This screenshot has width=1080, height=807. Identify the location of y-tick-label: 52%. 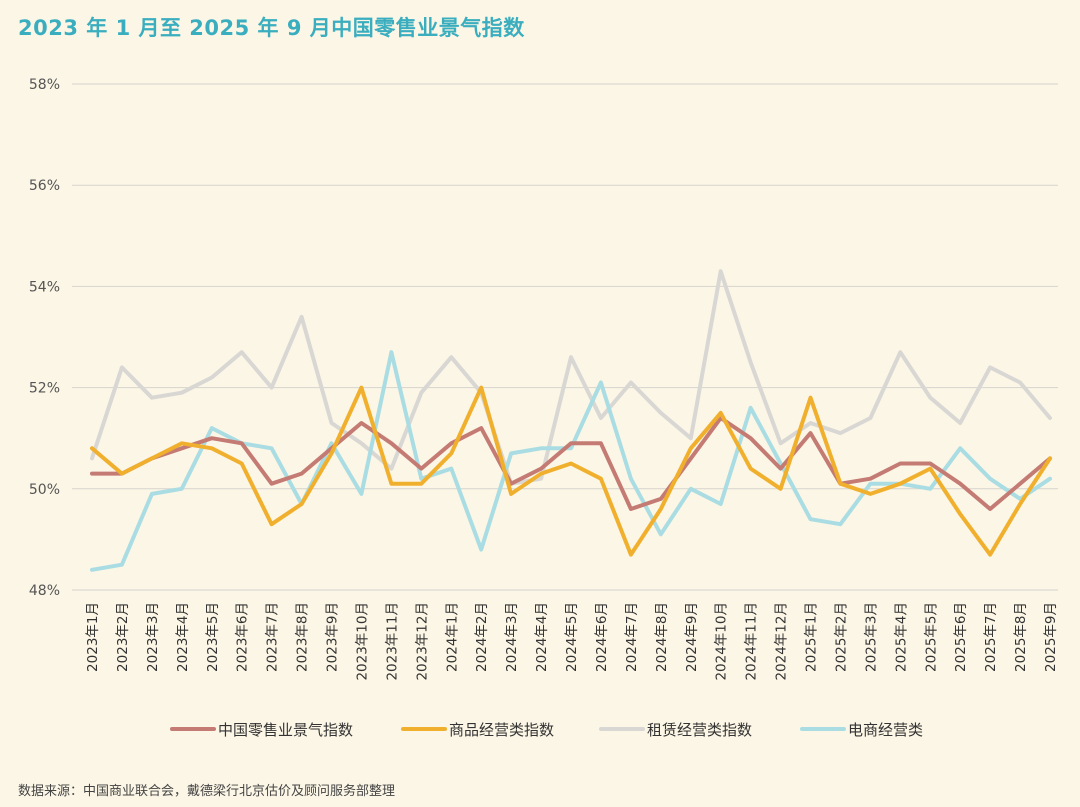
(44, 389).